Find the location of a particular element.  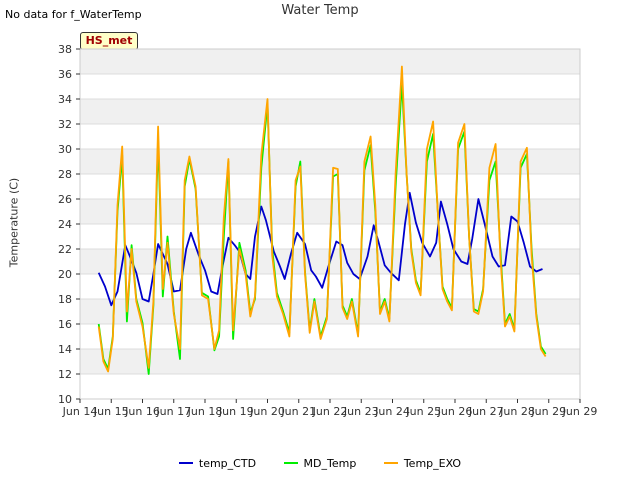

legend-item-md-temp: MD_Temp is located at coordinates (320, 463).